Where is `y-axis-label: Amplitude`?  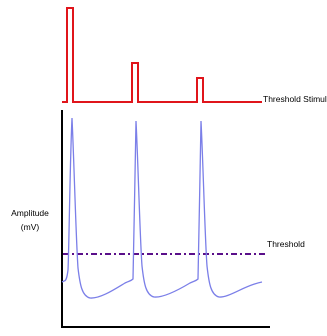 y-axis-label: Amplitude is located at coordinates (30, 213).